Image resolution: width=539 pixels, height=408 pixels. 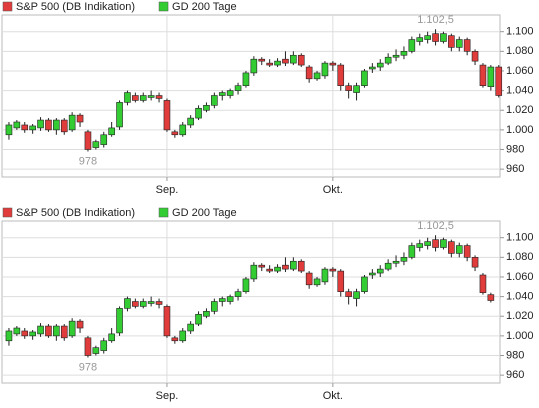 I want to click on y-tick-label: 1.080, so click(x=520, y=257).